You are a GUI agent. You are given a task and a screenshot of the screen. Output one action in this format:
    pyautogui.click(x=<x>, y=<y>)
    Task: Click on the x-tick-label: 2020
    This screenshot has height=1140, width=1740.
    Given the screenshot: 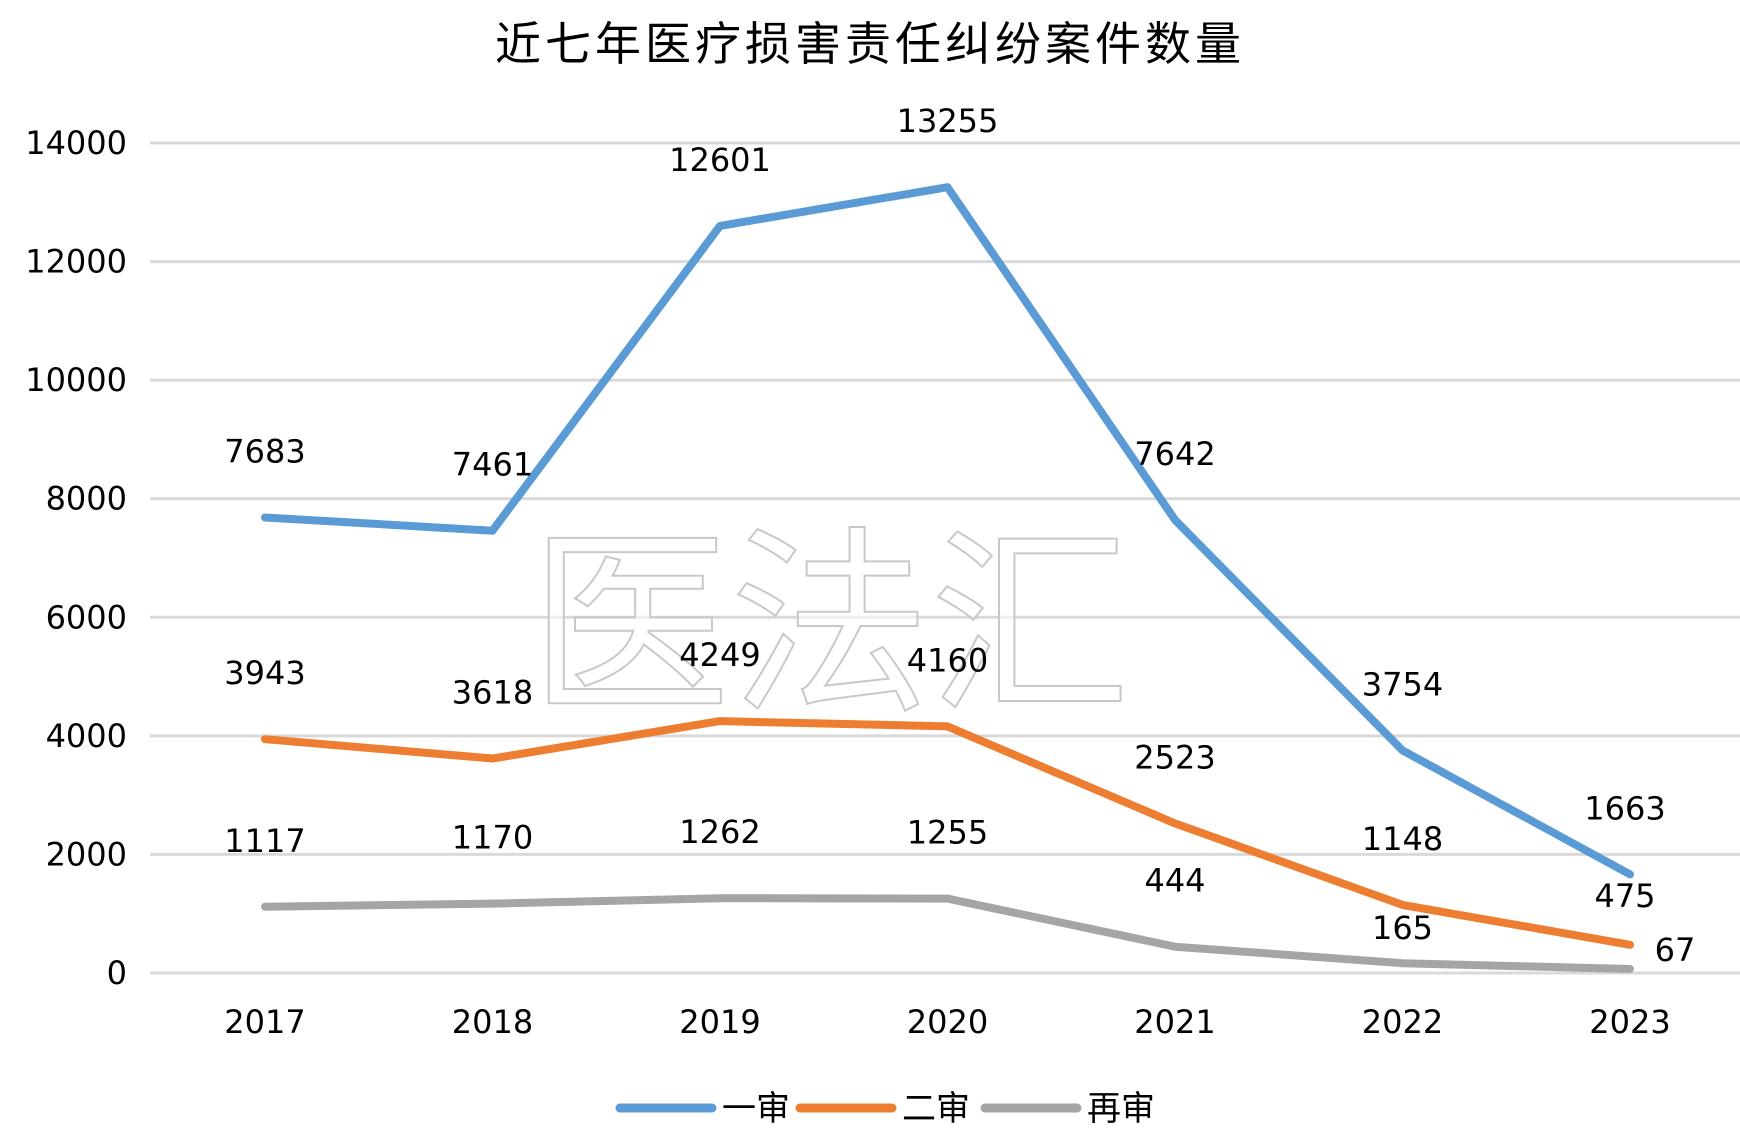 What is the action you would take?
    pyautogui.click(x=947, y=1022)
    